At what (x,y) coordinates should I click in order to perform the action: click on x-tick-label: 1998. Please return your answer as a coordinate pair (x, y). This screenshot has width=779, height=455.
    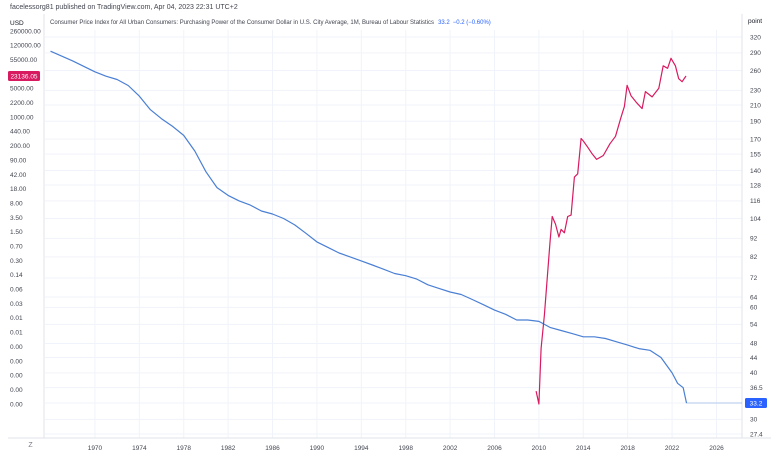
    Looking at the image, I should click on (405, 448).